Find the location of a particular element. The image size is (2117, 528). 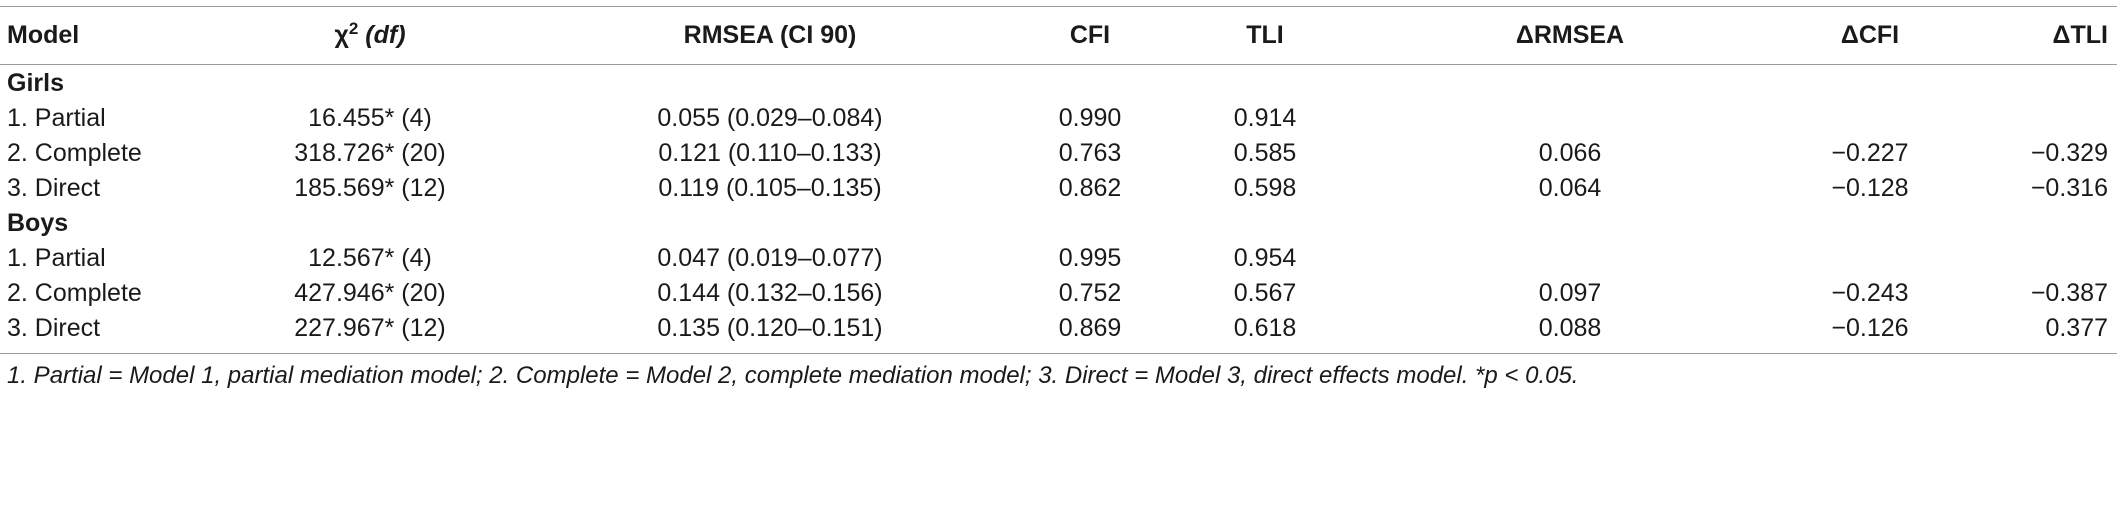

chi-cell: 318.726* (20) is located at coordinates (370, 153).